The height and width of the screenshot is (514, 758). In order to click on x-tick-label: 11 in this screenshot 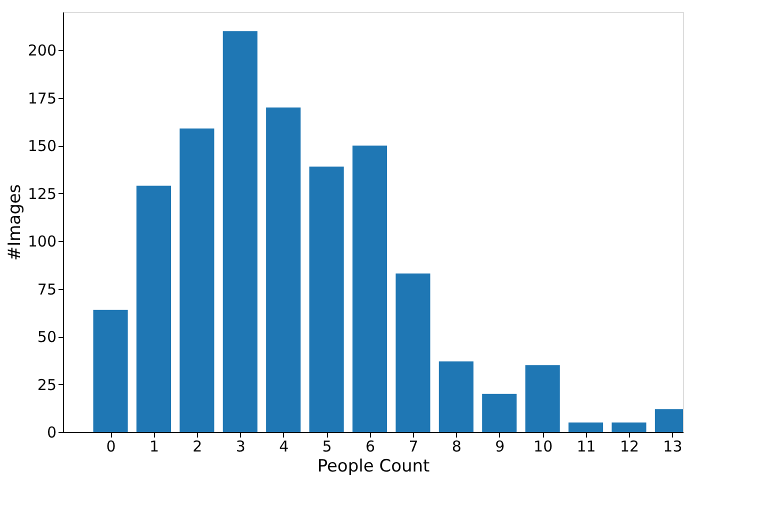, I will do `click(586, 447)`.